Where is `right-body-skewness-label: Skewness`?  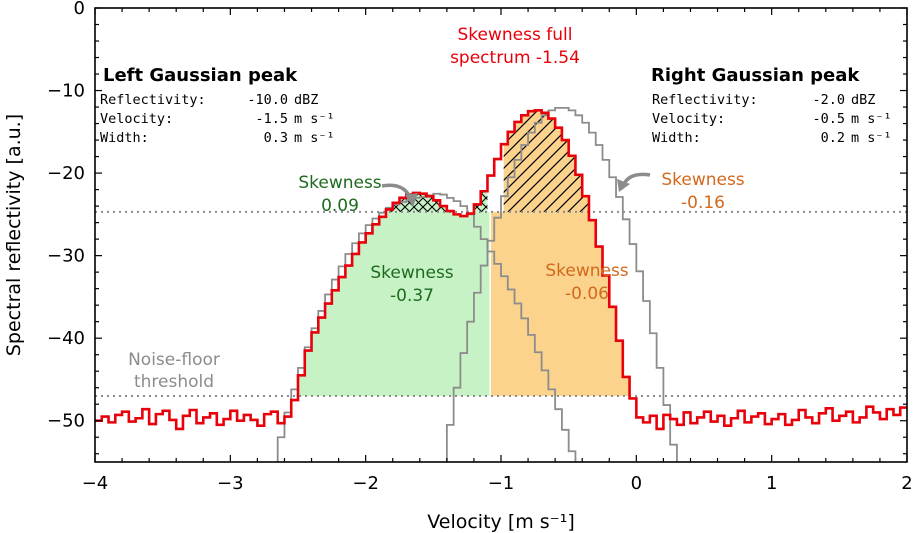 right-body-skewness-label: Skewness is located at coordinates (586, 271).